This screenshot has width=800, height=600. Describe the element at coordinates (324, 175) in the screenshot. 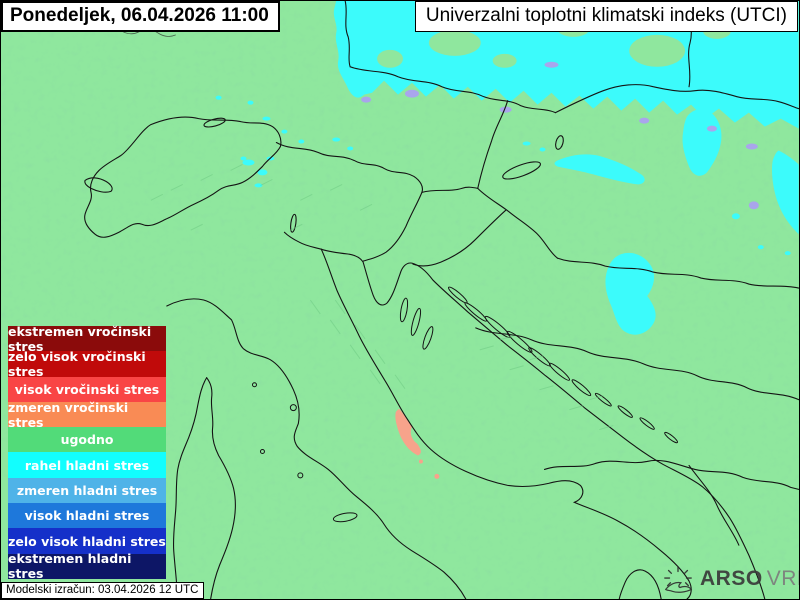

I see `lakes` at that location.